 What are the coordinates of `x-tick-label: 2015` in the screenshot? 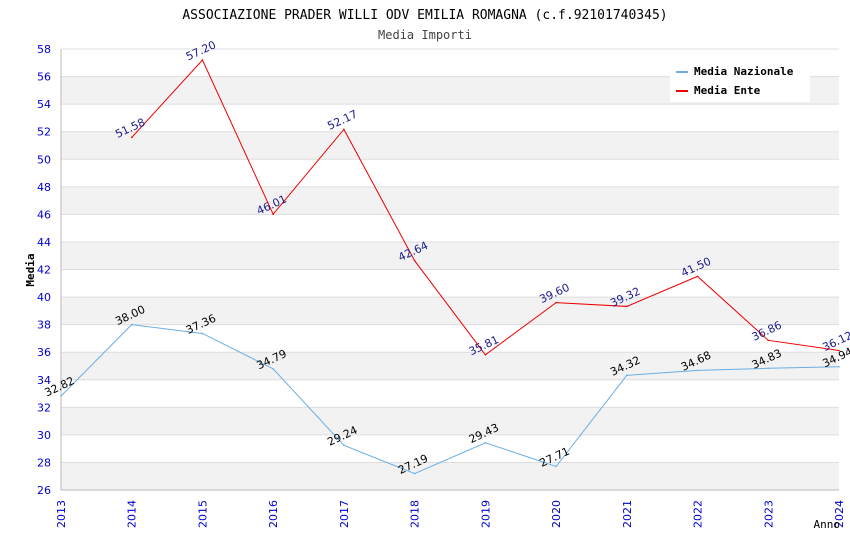 It's located at (202, 514).